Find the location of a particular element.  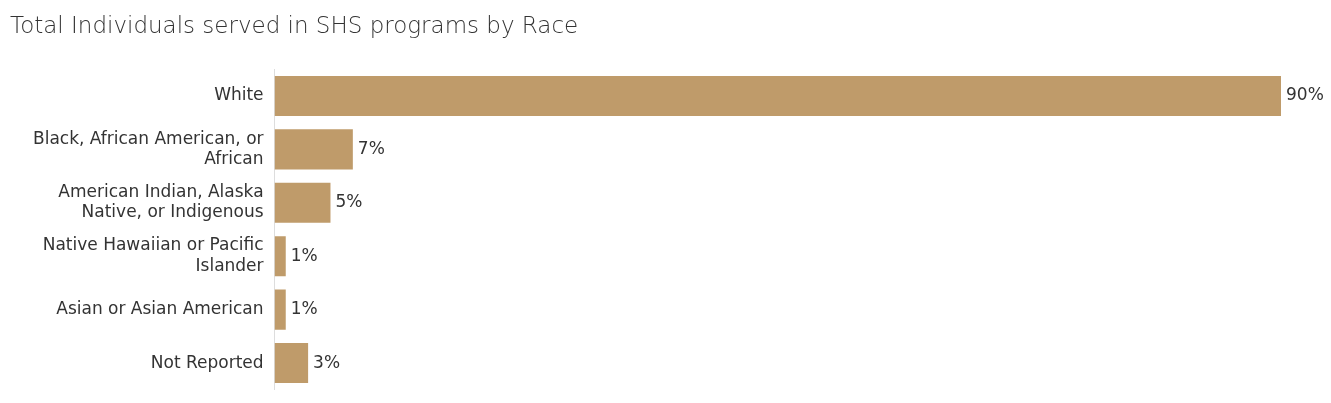

y-tick-label: American Indian, Alaska Native, or Indigenous is located at coordinates (161, 201).